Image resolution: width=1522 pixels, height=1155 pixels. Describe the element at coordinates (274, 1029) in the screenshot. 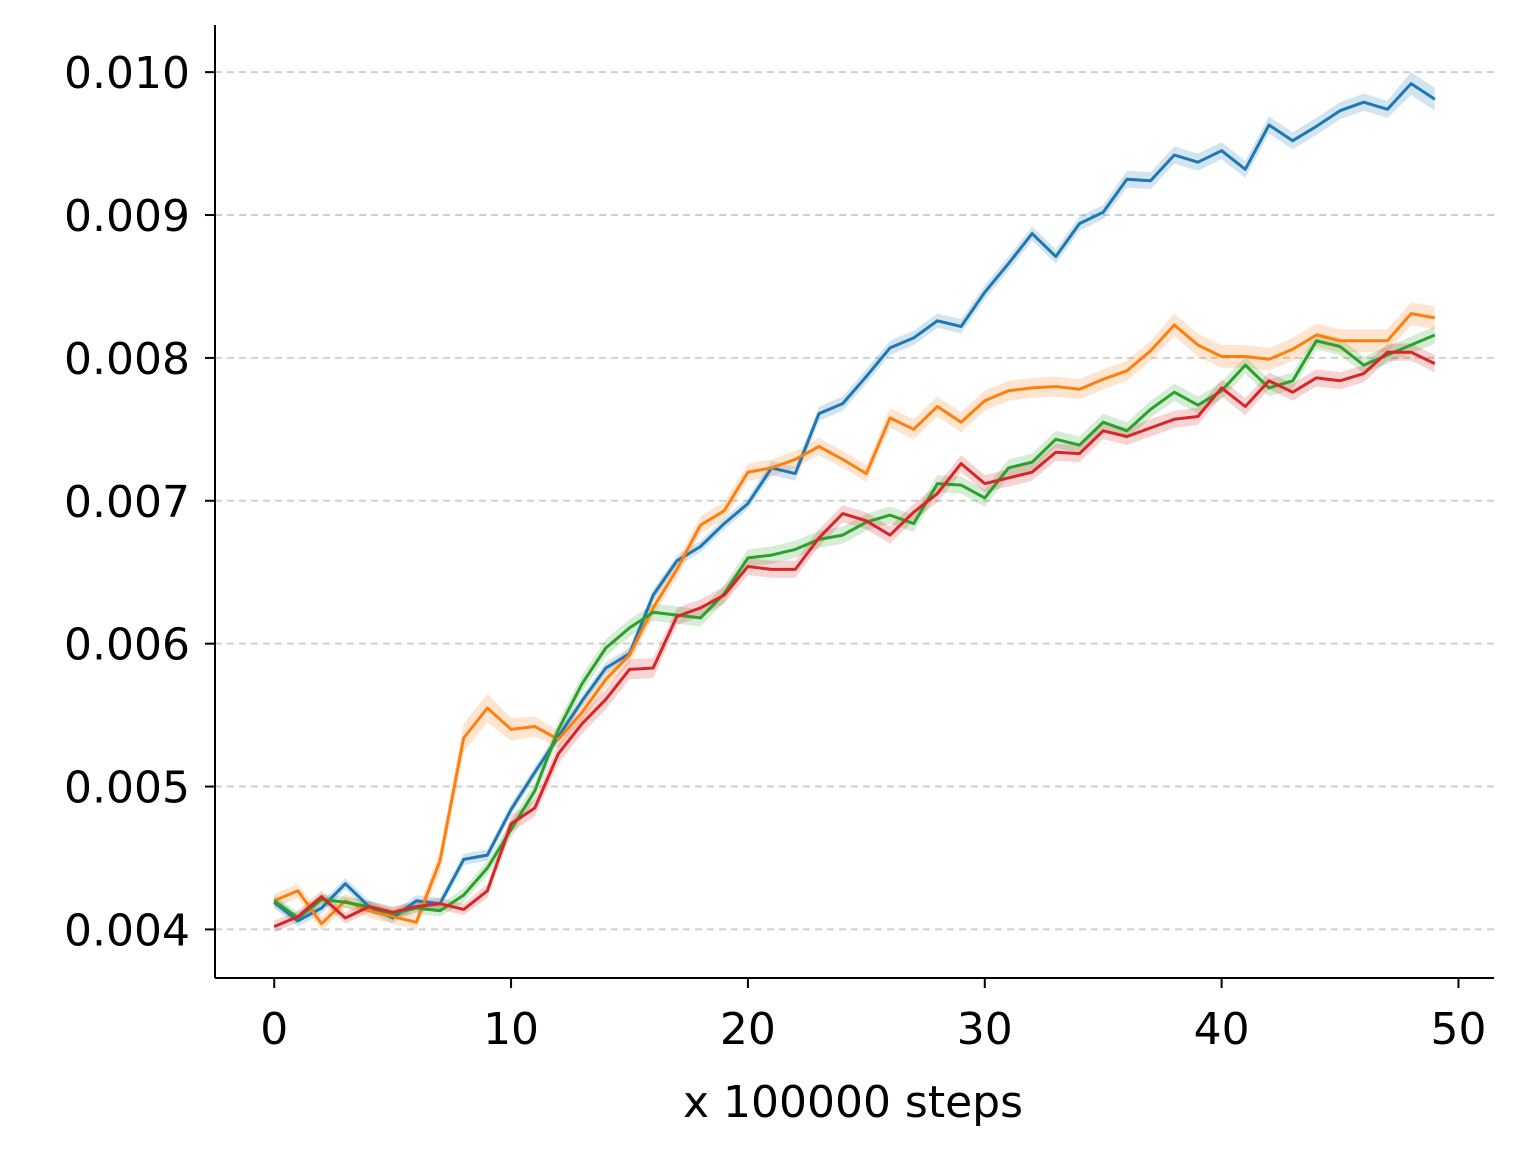

I see `x-tick-label-0: 0` at that location.